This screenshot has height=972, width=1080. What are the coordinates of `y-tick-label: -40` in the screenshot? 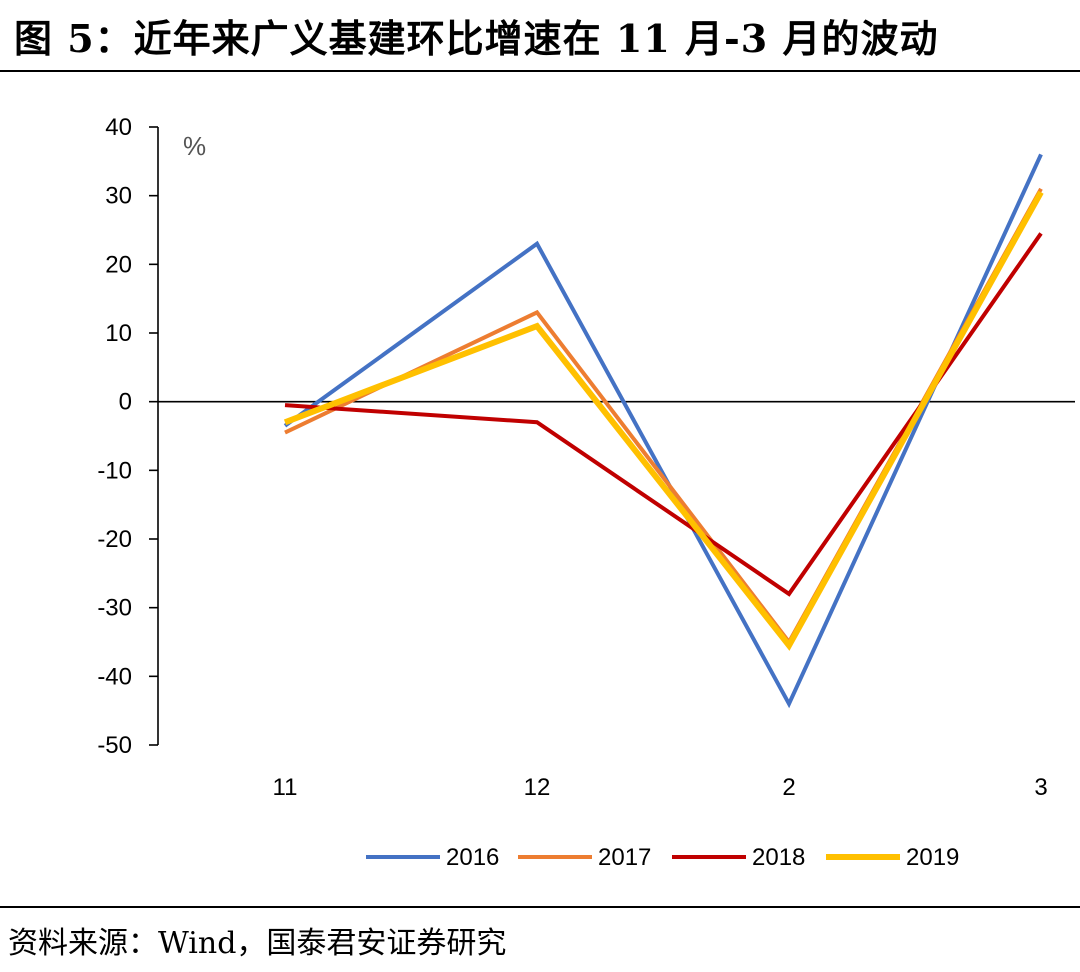 It's located at (114, 676).